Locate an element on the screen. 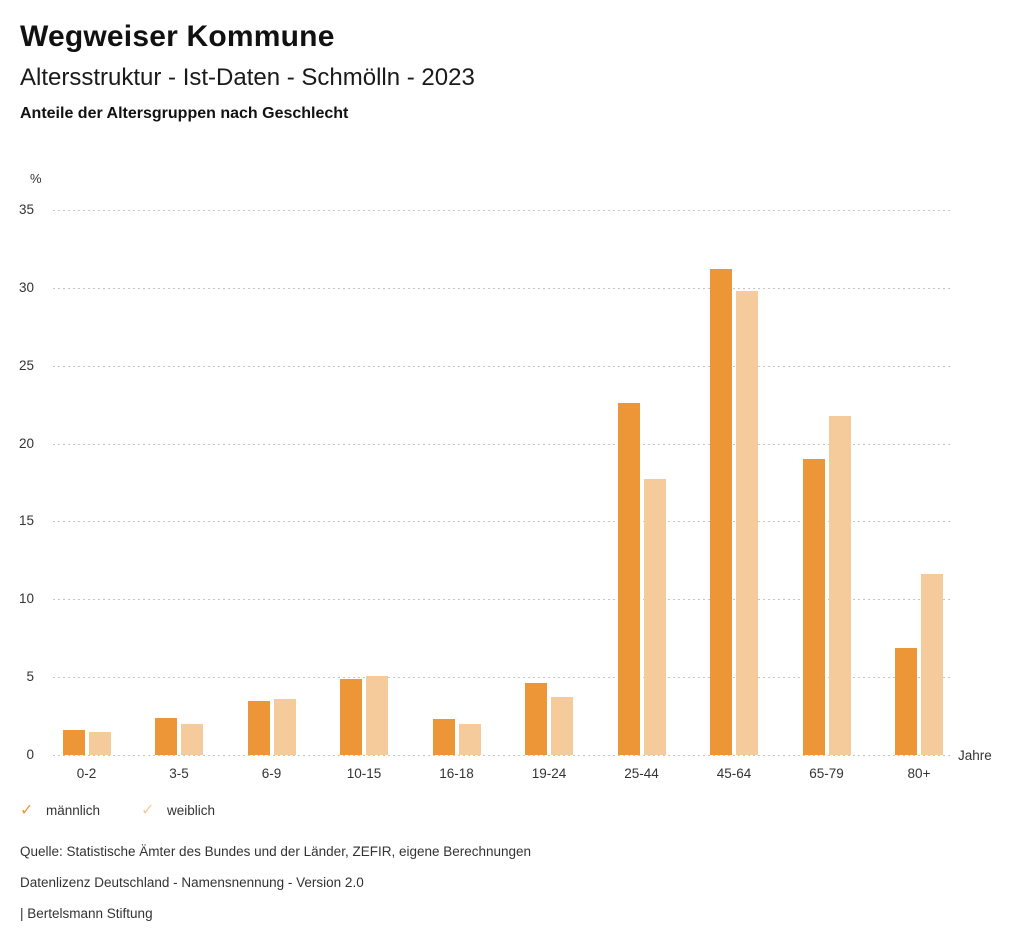  x-axis-tick-label: 3-5 is located at coordinates (179, 773).